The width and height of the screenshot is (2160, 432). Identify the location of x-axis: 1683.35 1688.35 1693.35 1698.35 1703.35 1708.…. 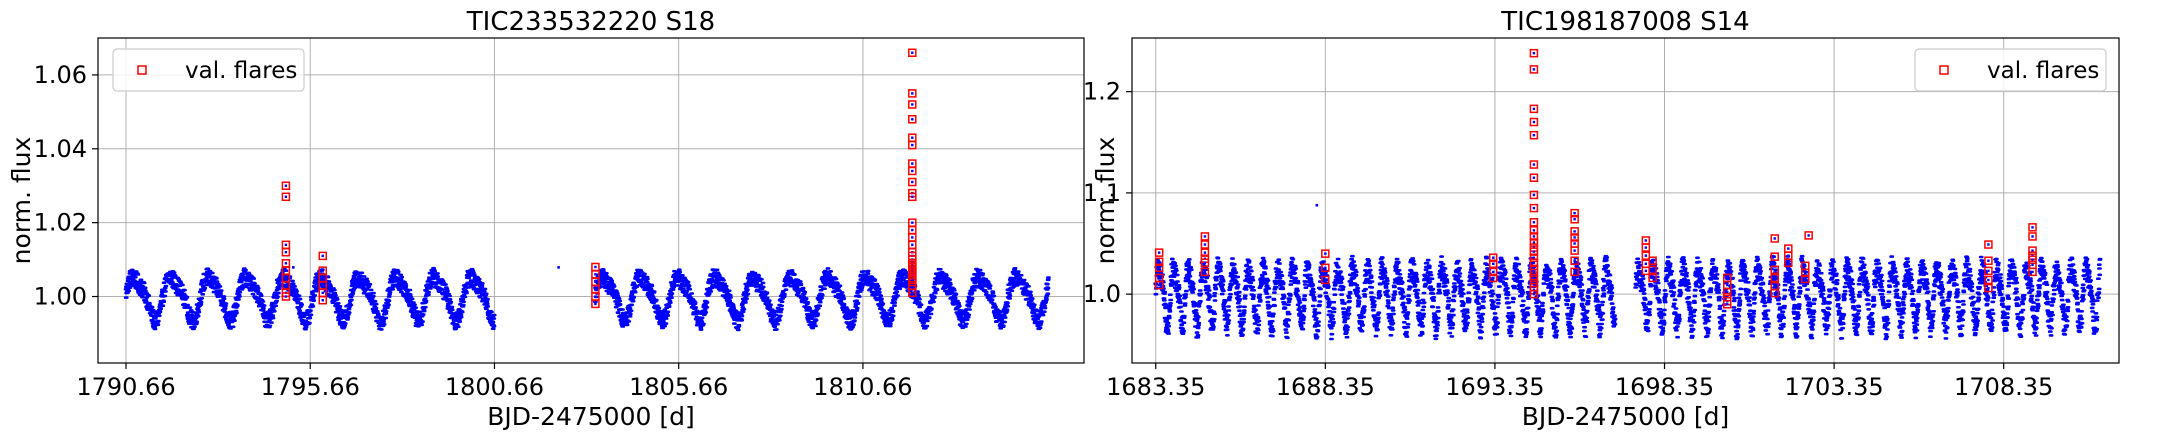
(1579, 382).